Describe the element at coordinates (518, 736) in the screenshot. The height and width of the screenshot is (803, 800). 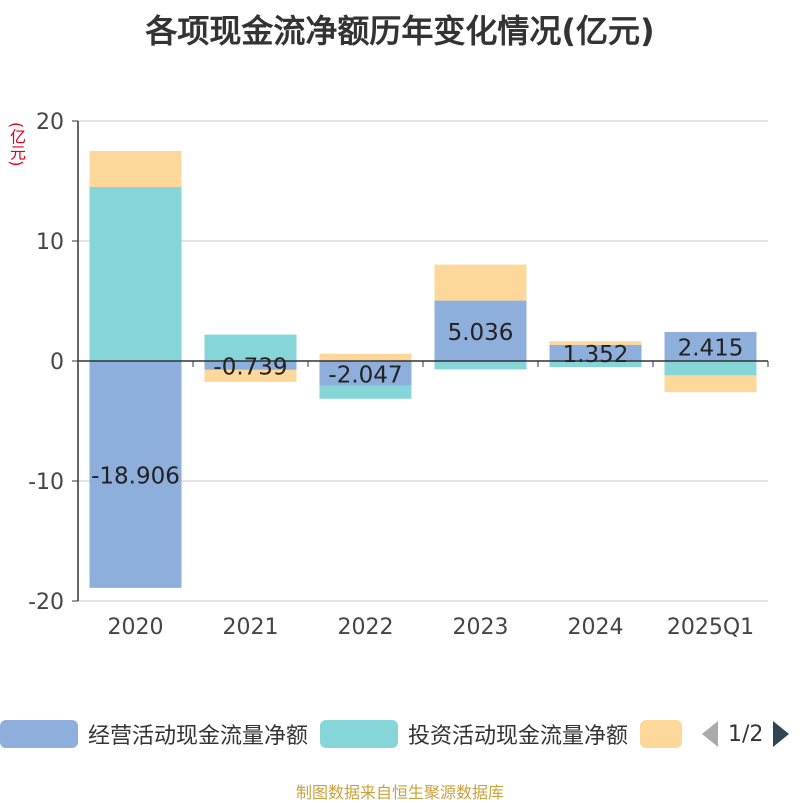
I see `legend-label-investing: 投资活动现金流量净额` at that location.